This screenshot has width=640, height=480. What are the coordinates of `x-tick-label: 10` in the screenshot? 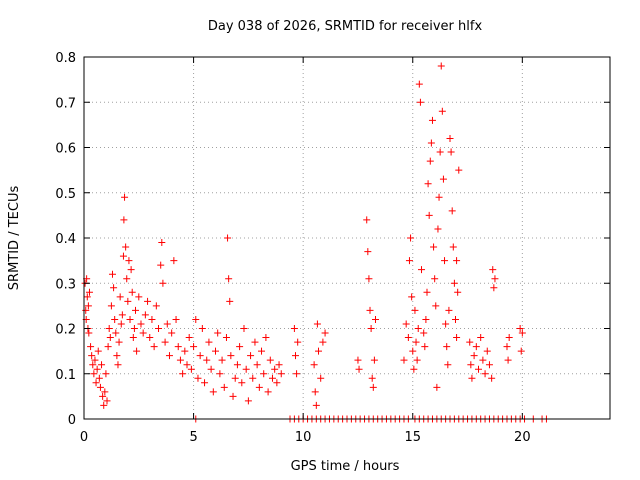 It's located at (303, 437).